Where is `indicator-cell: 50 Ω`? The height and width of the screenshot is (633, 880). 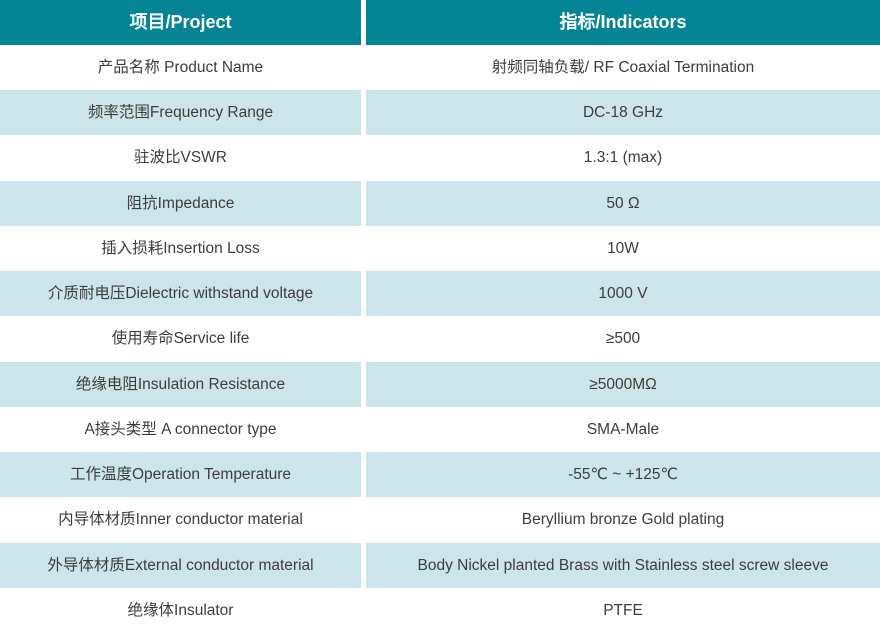 indicator-cell: 50 Ω is located at coordinates (623, 203).